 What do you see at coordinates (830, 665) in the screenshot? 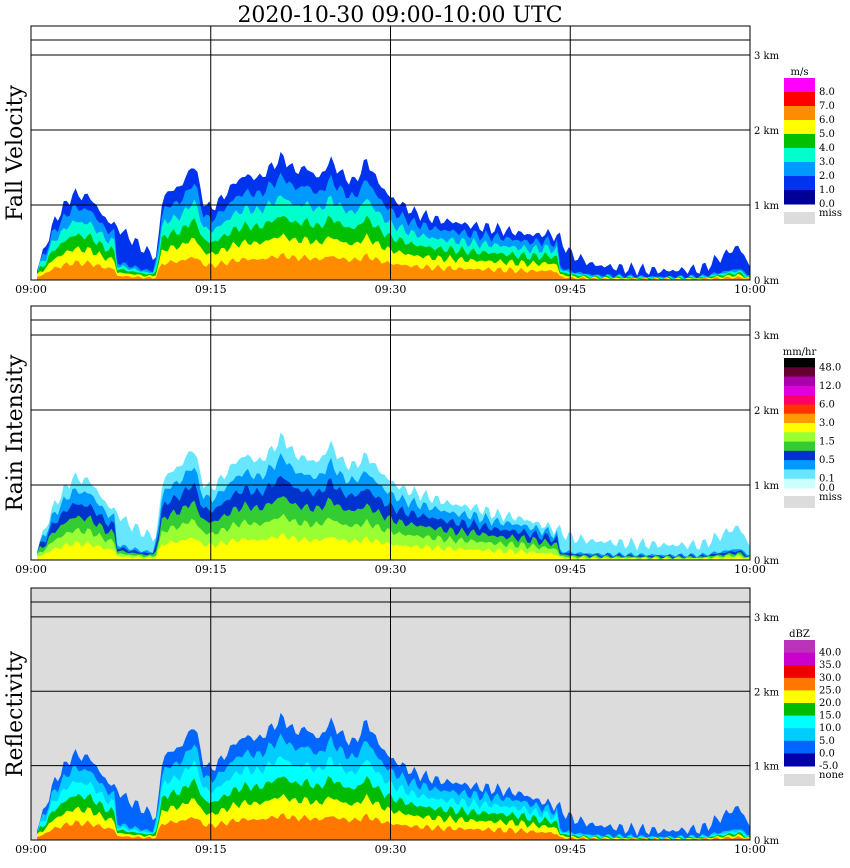
I see `legend-label: 35.0` at bounding box center [830, 665].